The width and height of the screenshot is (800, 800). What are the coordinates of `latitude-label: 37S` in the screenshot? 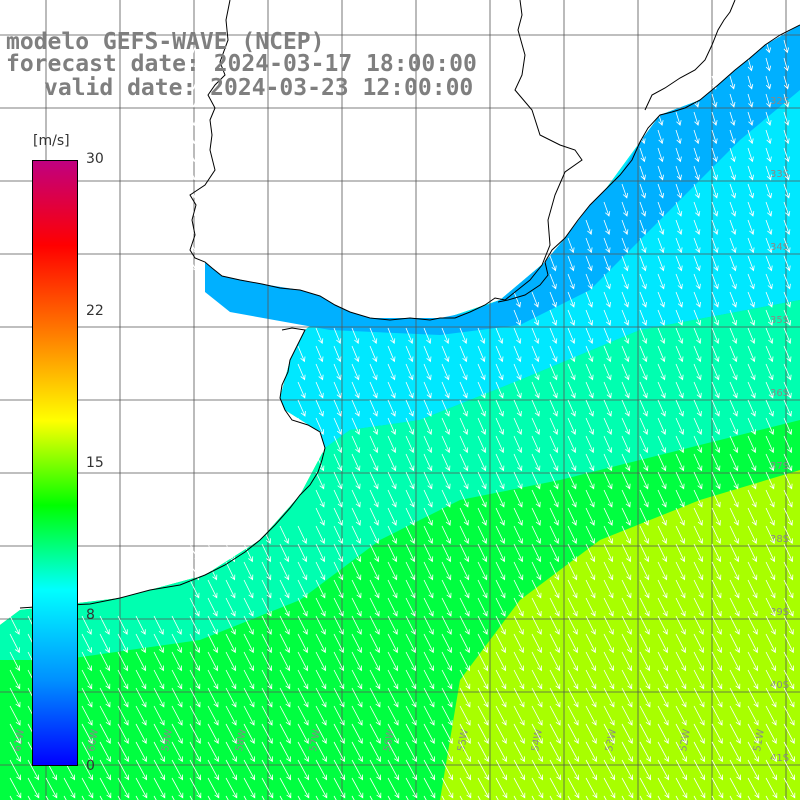 It's located at (779, 466).